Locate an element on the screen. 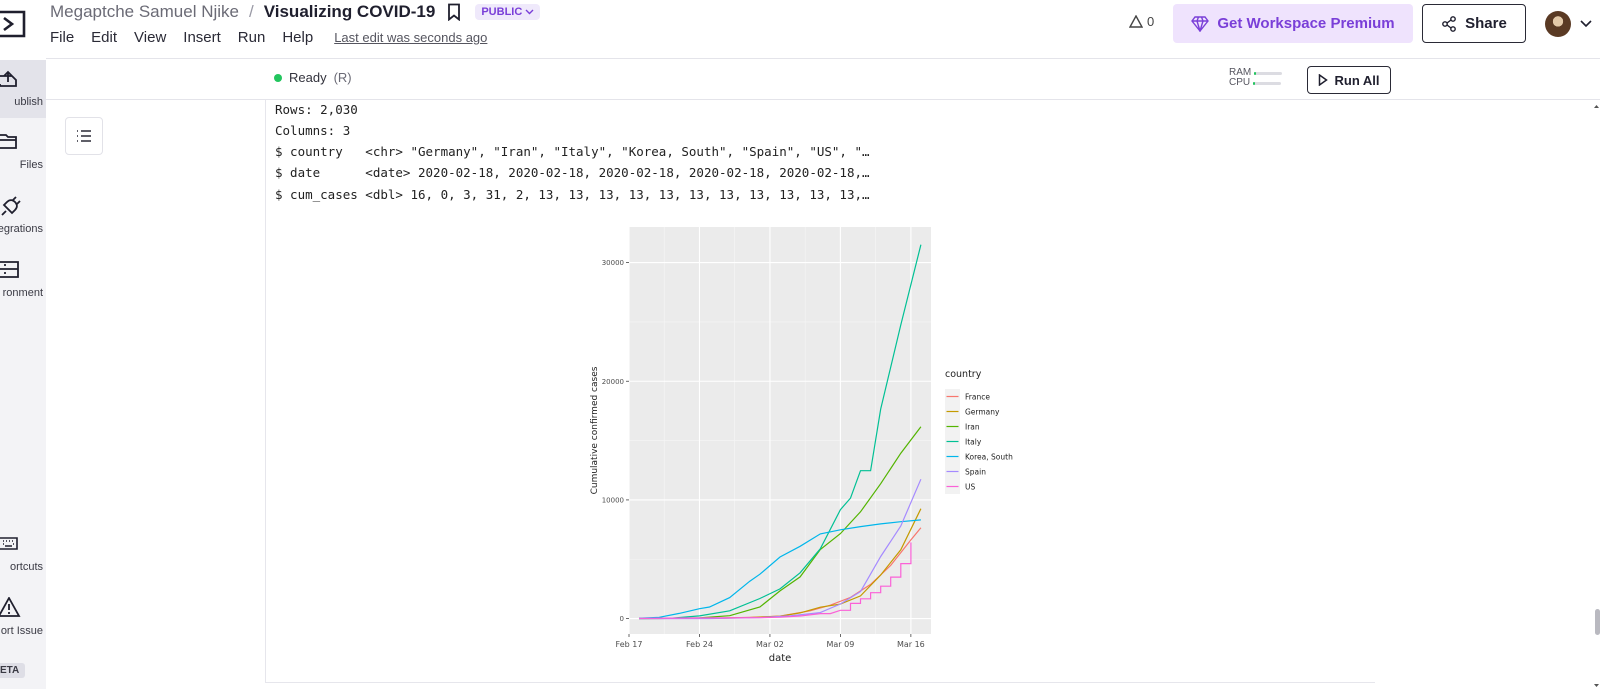  folder-icon is located at coordinates (8, 141).